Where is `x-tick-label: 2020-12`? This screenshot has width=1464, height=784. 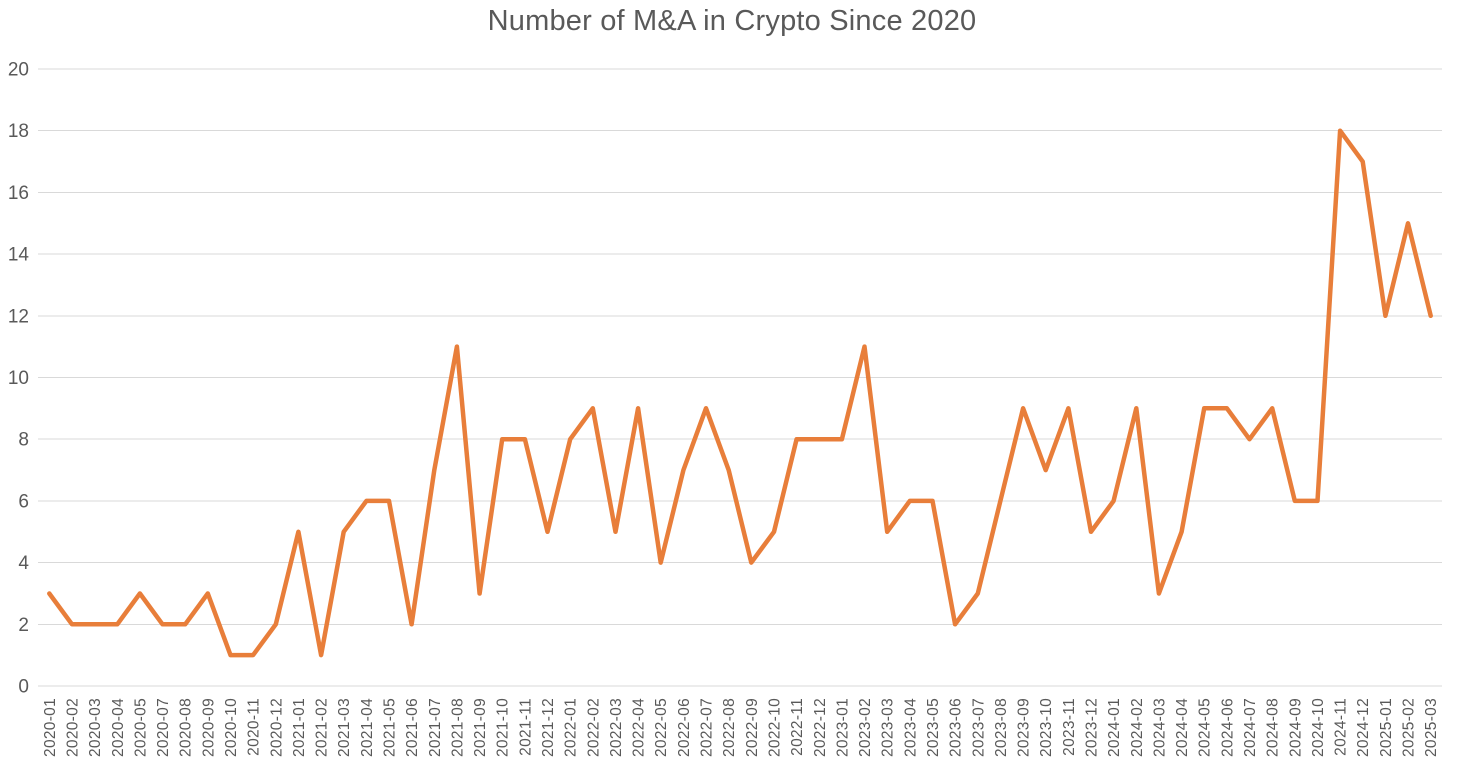 x-tick-label: 2020-12 is located at coordinates (276, 727).